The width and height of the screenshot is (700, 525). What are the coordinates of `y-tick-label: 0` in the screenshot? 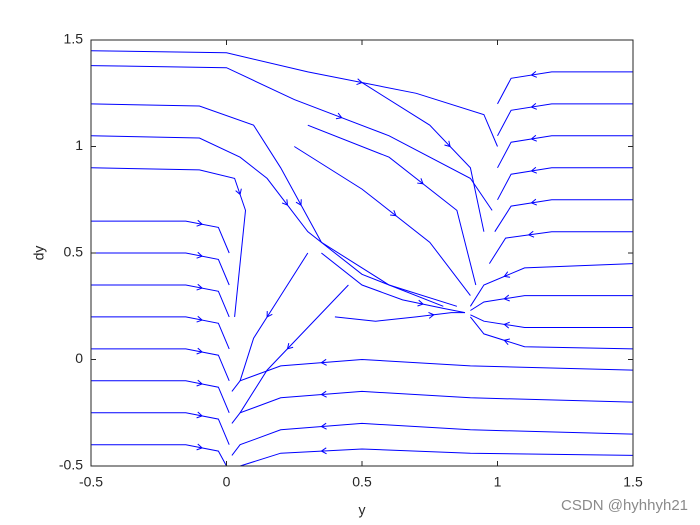 It's located at (79, 358).